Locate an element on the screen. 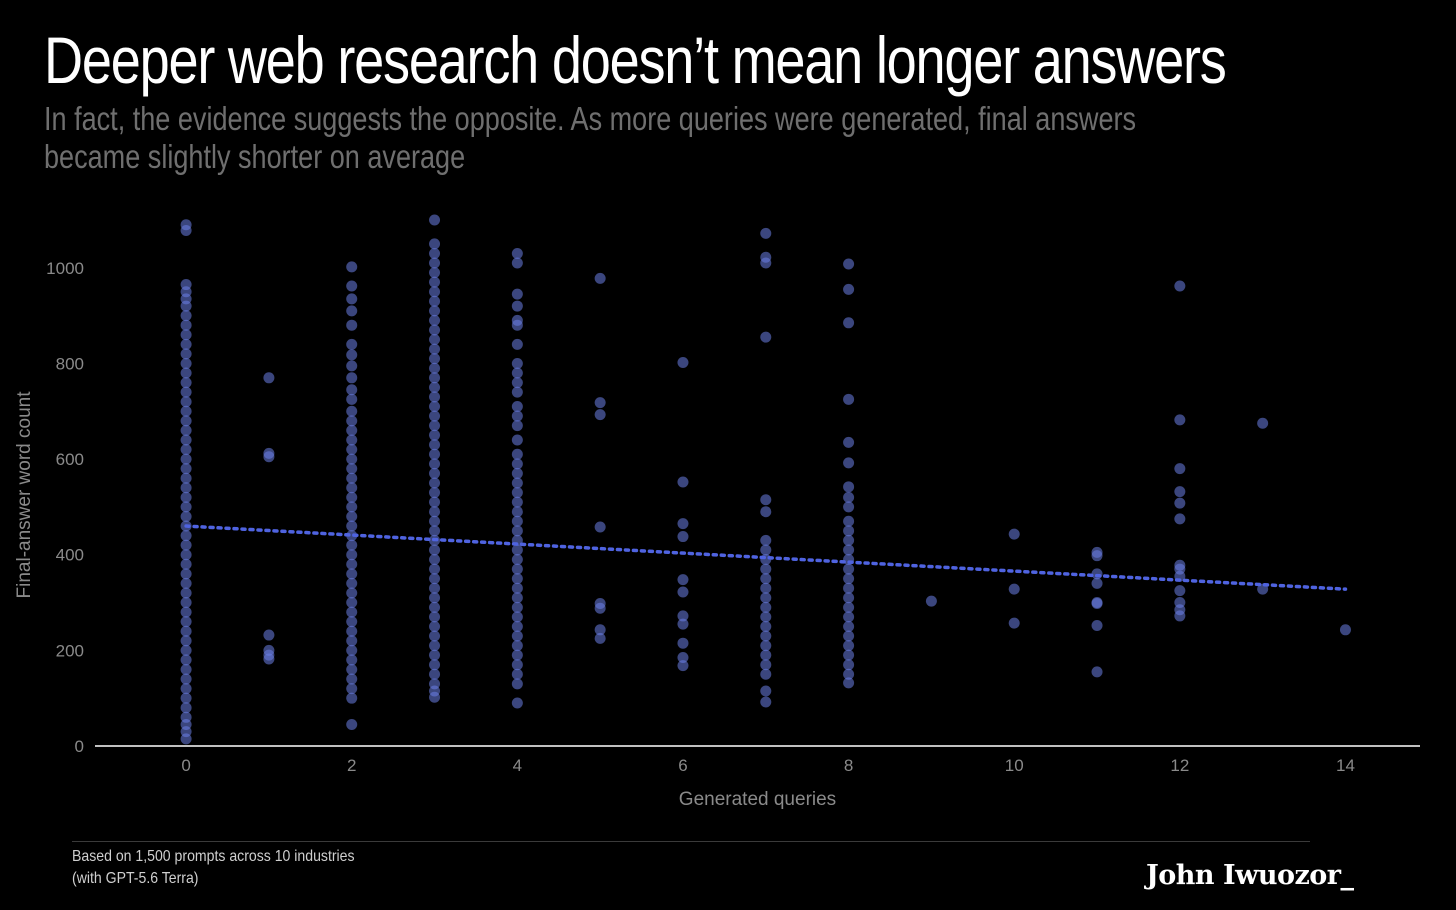 The height and width of the screenshot is (910, 1456). x-tick-label: 10 is located at coordinates (1014, 765).